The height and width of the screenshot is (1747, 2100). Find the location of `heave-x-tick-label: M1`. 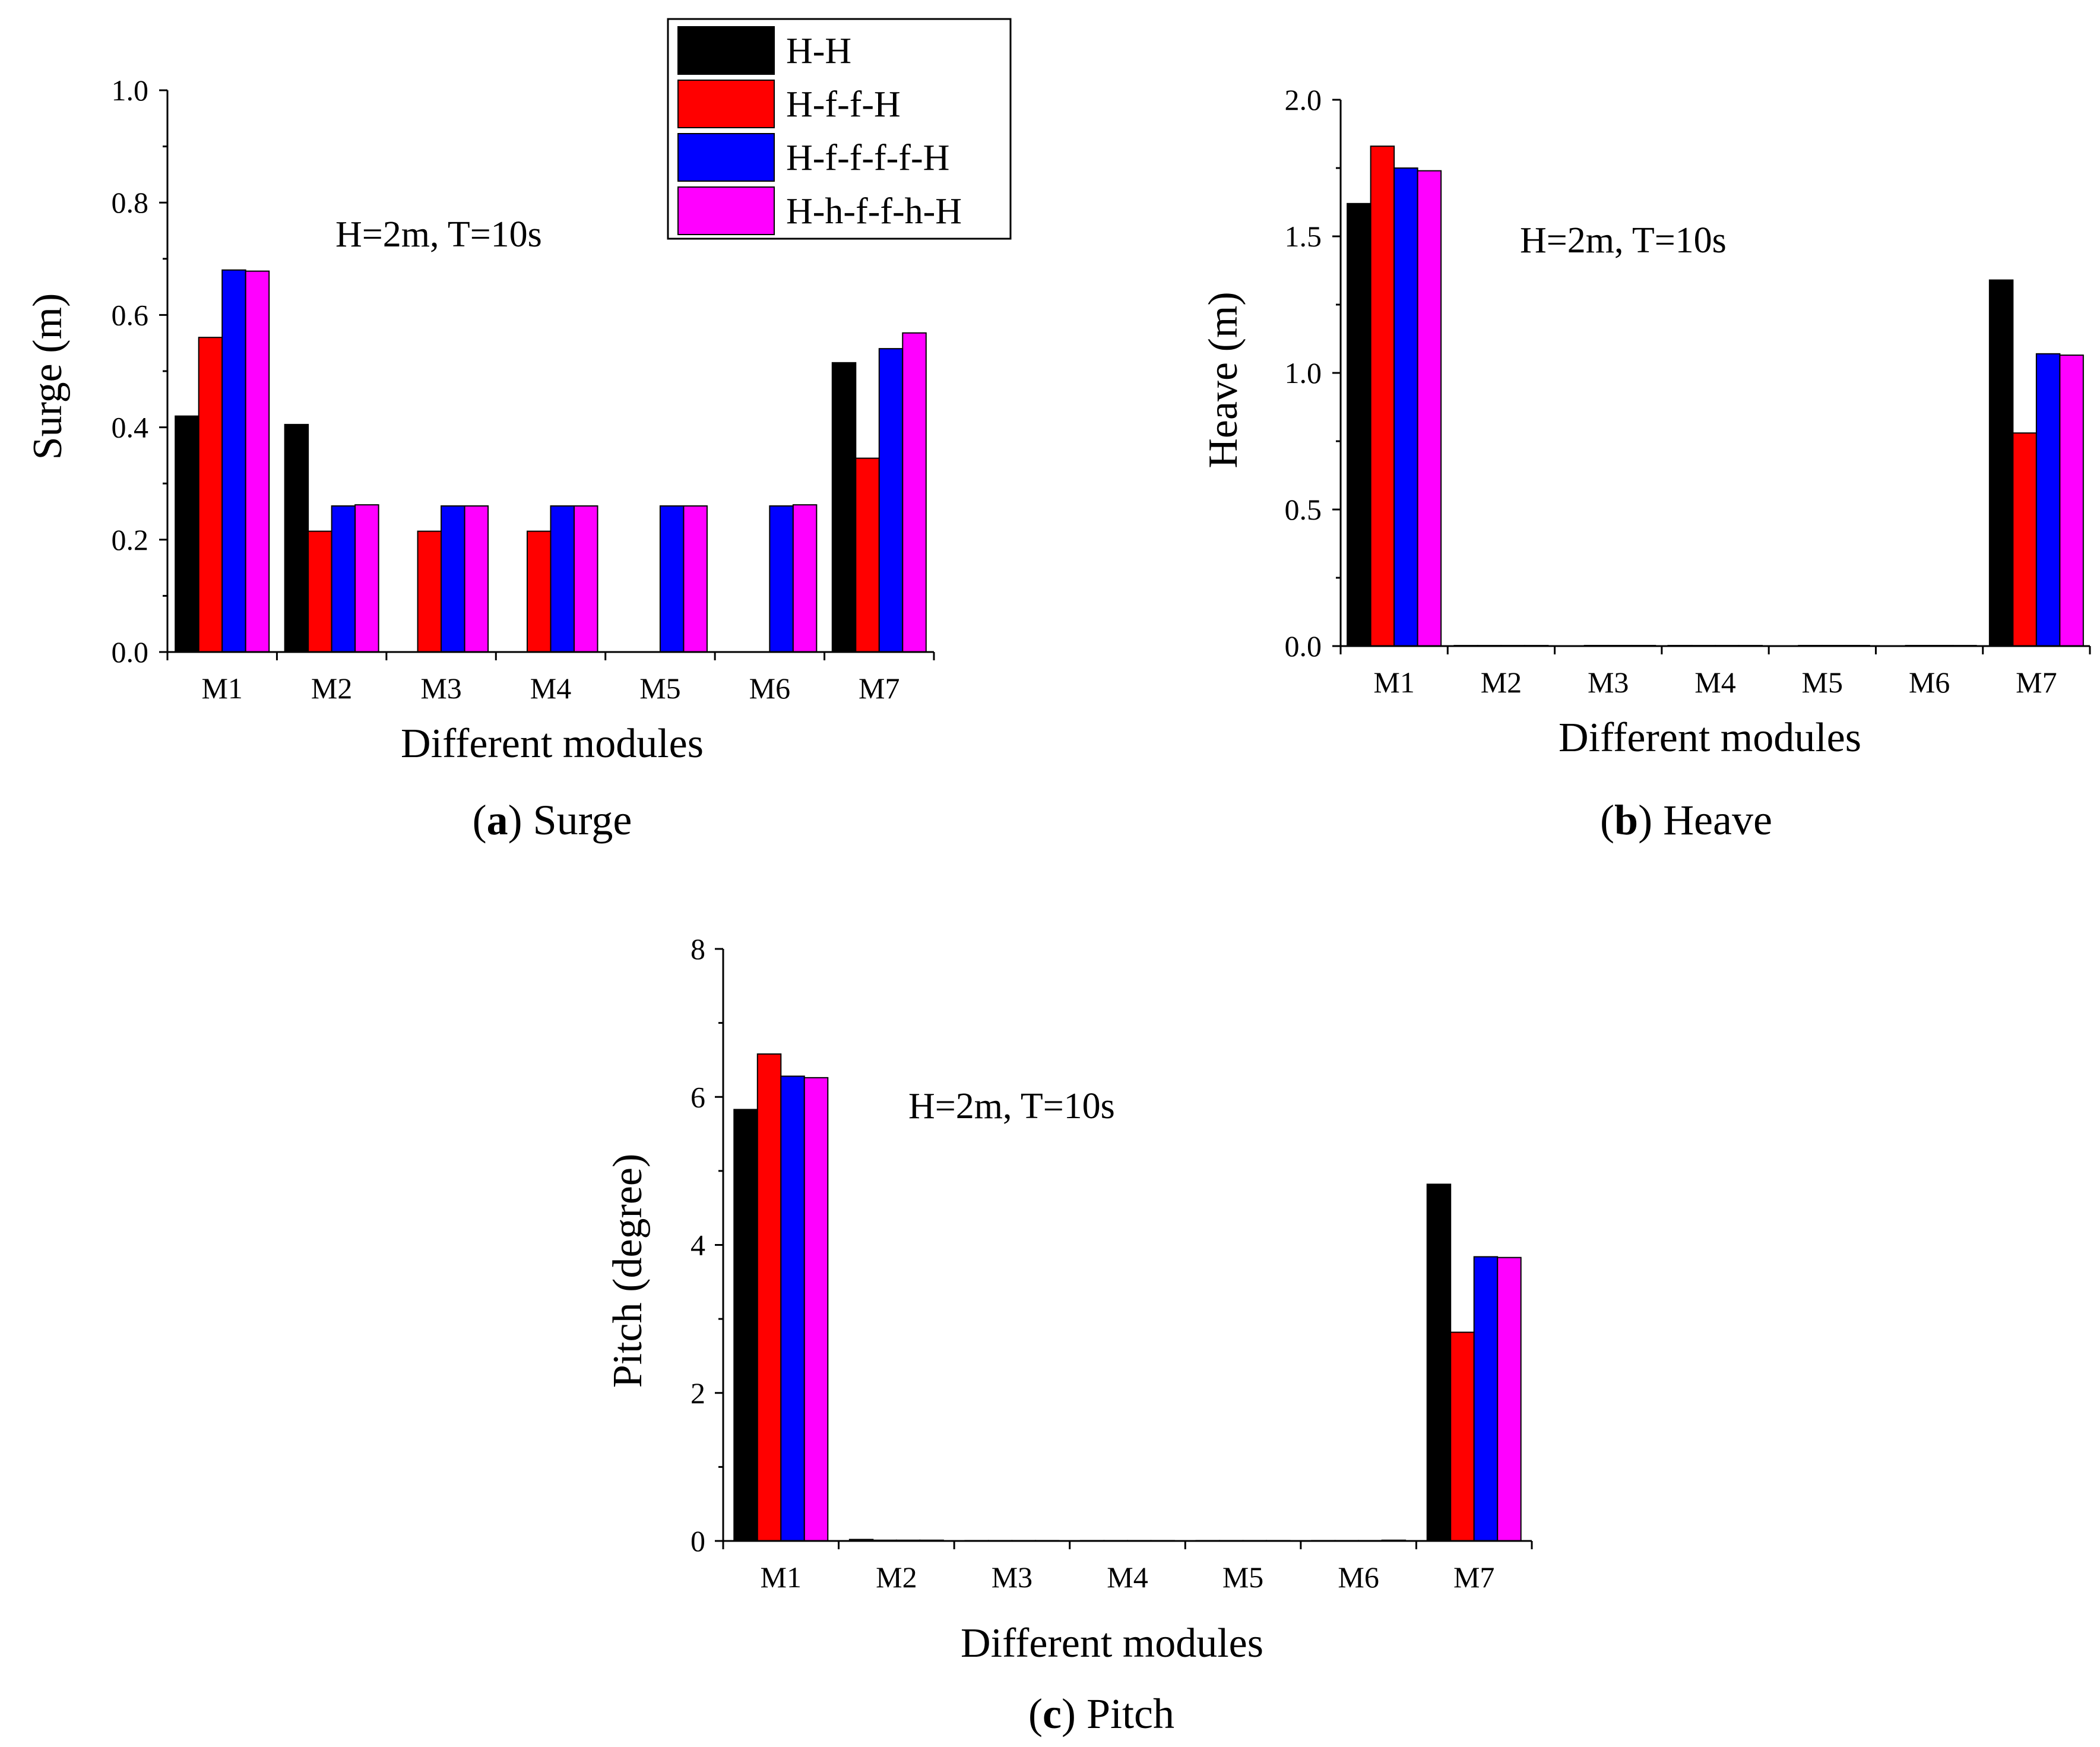

heave-x-tick-label: M1 is located at coordinates (1393, 682).